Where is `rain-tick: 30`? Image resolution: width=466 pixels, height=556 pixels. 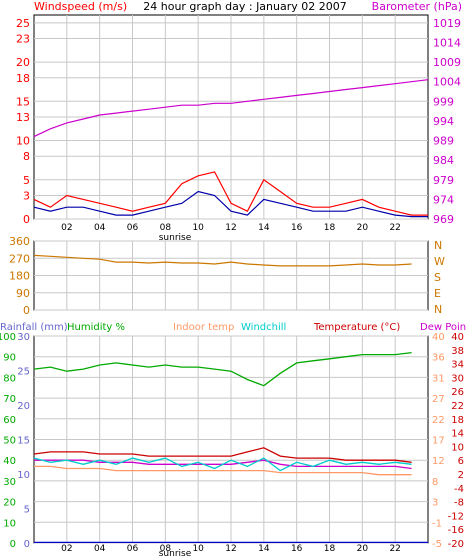
rain-tick: 30 is located at coordinates (23, 337).